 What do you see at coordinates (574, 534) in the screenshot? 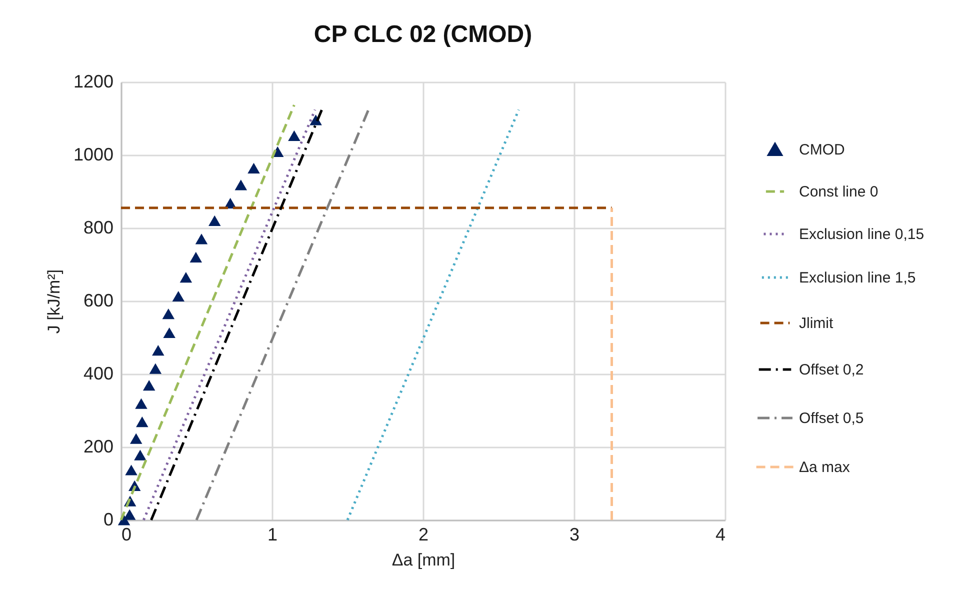
I see `x-tick-label: 3` at bounding box center [574, 534].